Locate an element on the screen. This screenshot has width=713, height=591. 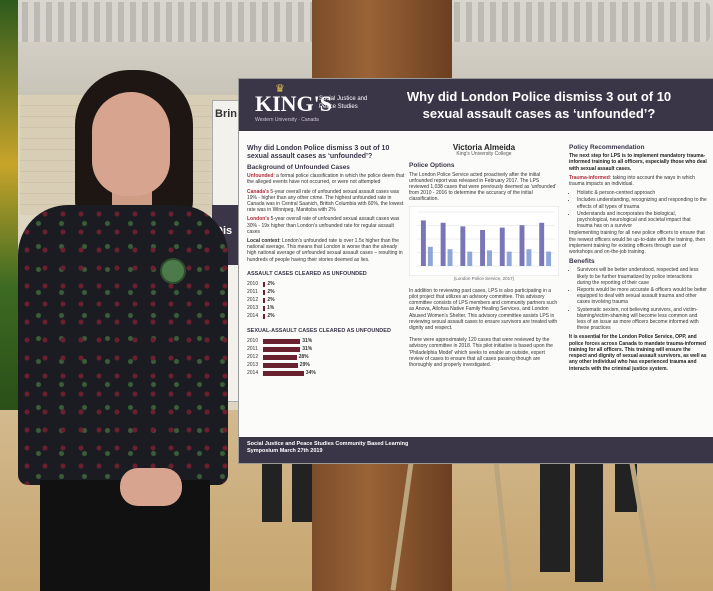
person-pin-badge is located at coordinates (173, 271).